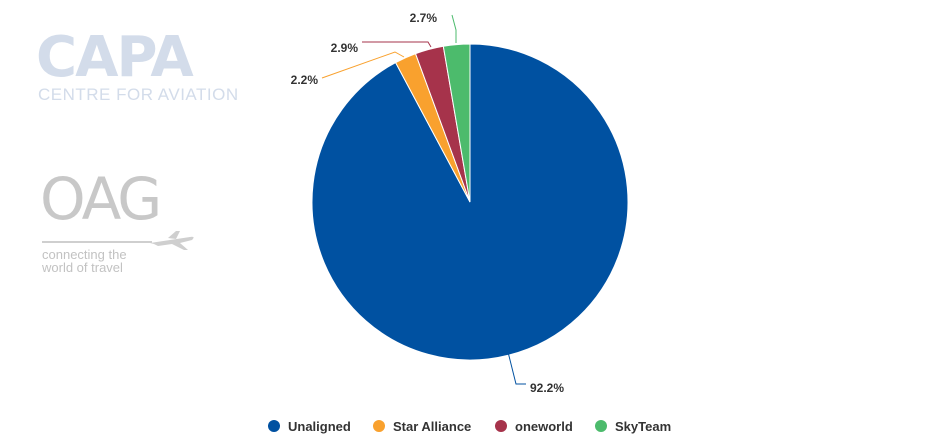 This screenshot has width=938, height=448. I want to click on legend-item-oneworld: oneworld, so click(534, 426).